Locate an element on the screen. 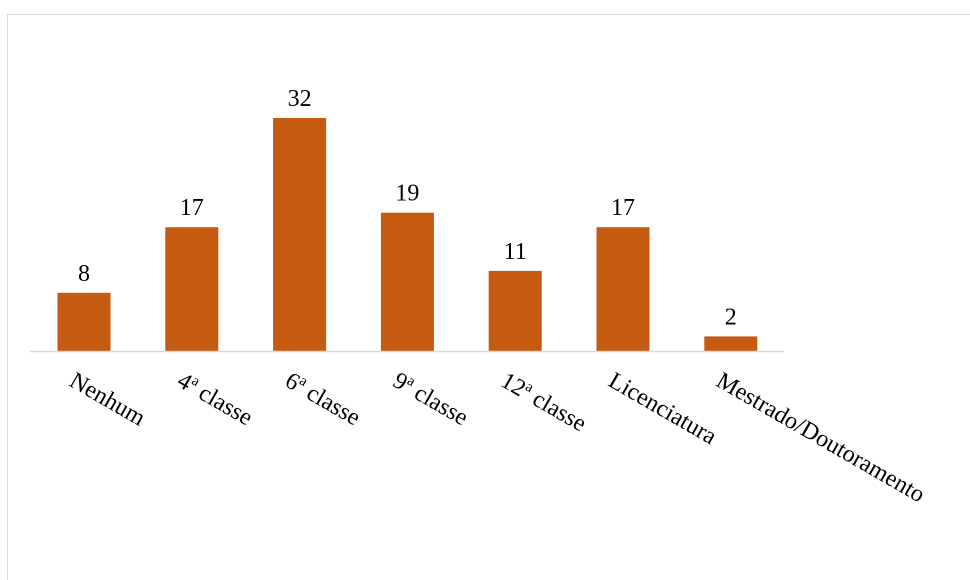 This screenshot has width=970, height=580. data-label-2: 32 is located at coordinates (300, 99).